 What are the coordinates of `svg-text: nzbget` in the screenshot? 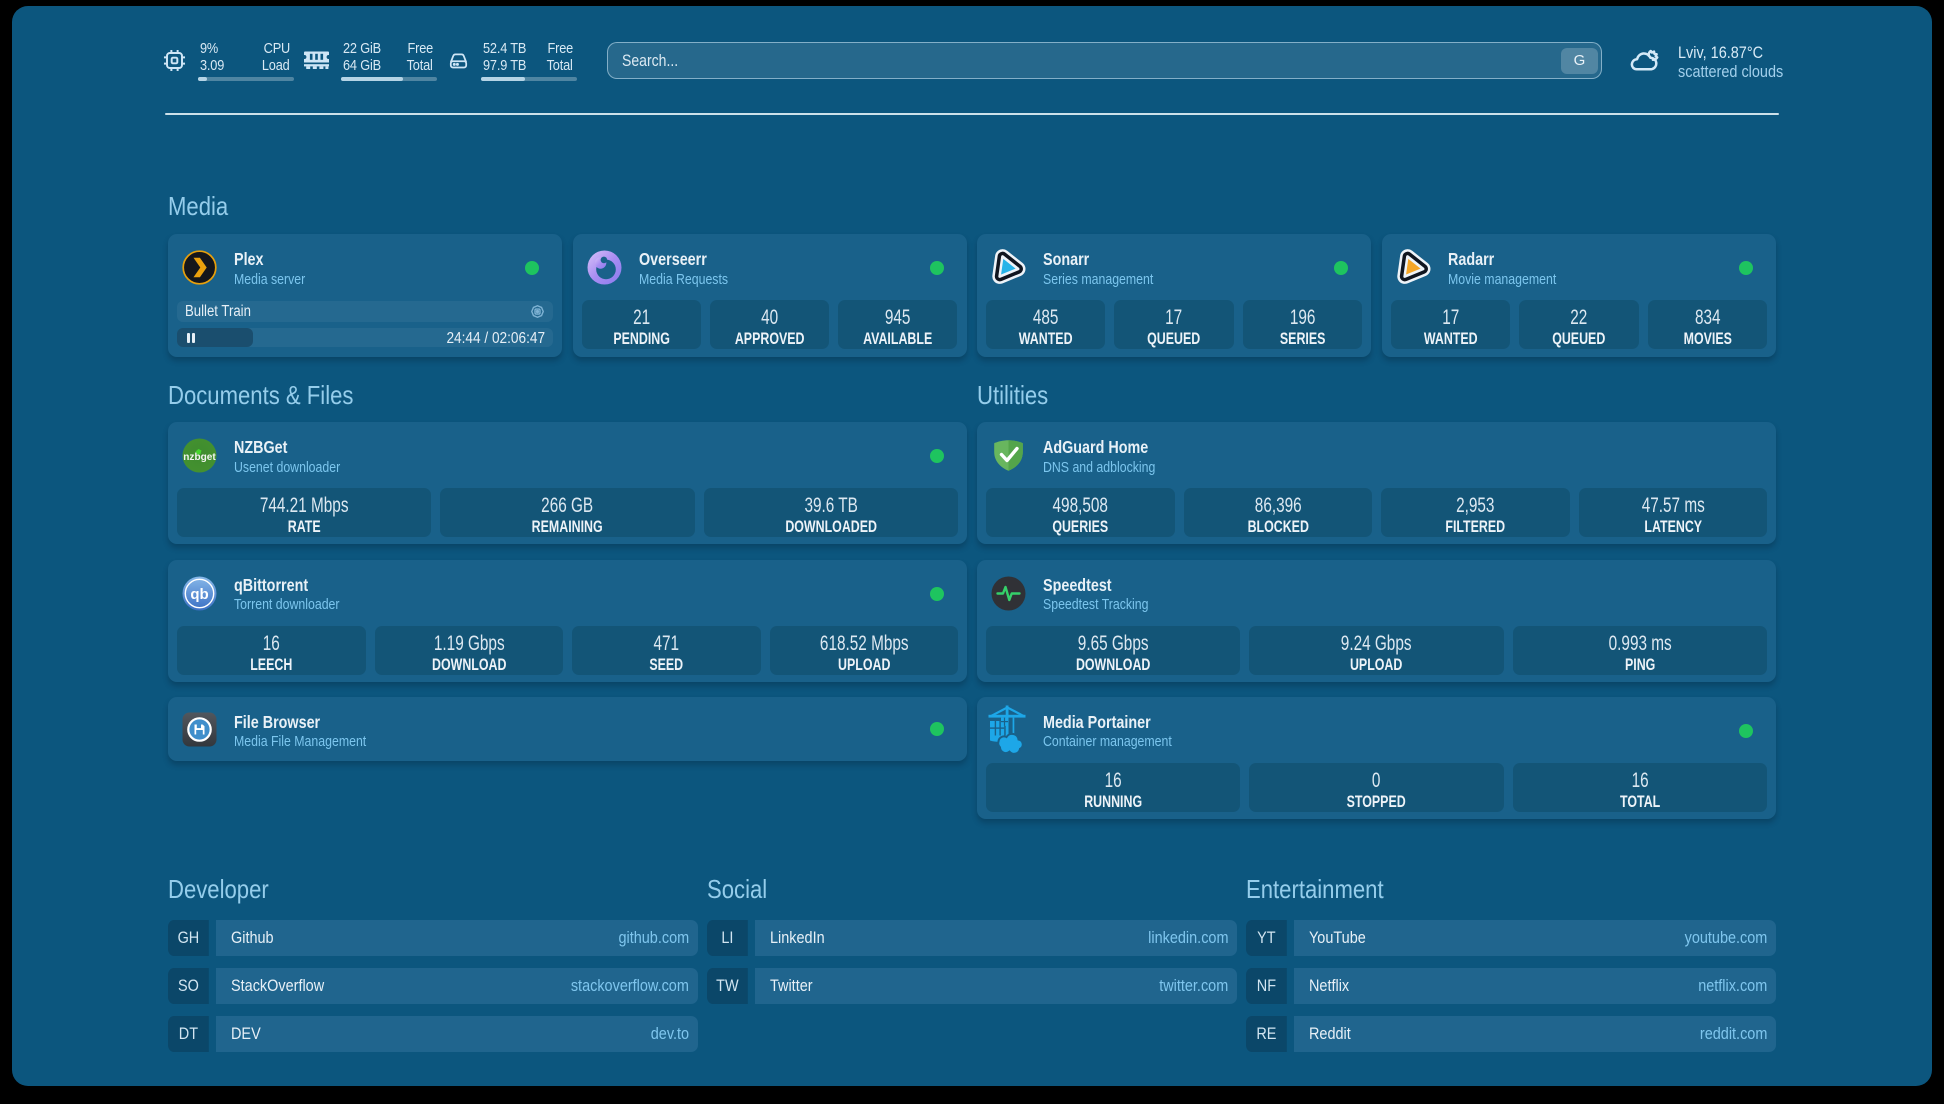 It's located at (199, 457).